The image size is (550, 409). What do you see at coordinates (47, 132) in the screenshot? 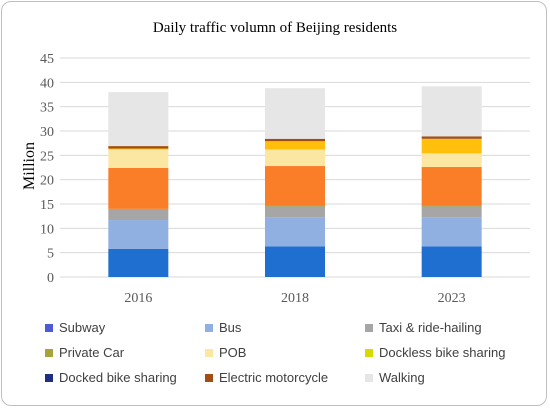
I see `y-tick-label: 30` at bounding box center [47, 132].